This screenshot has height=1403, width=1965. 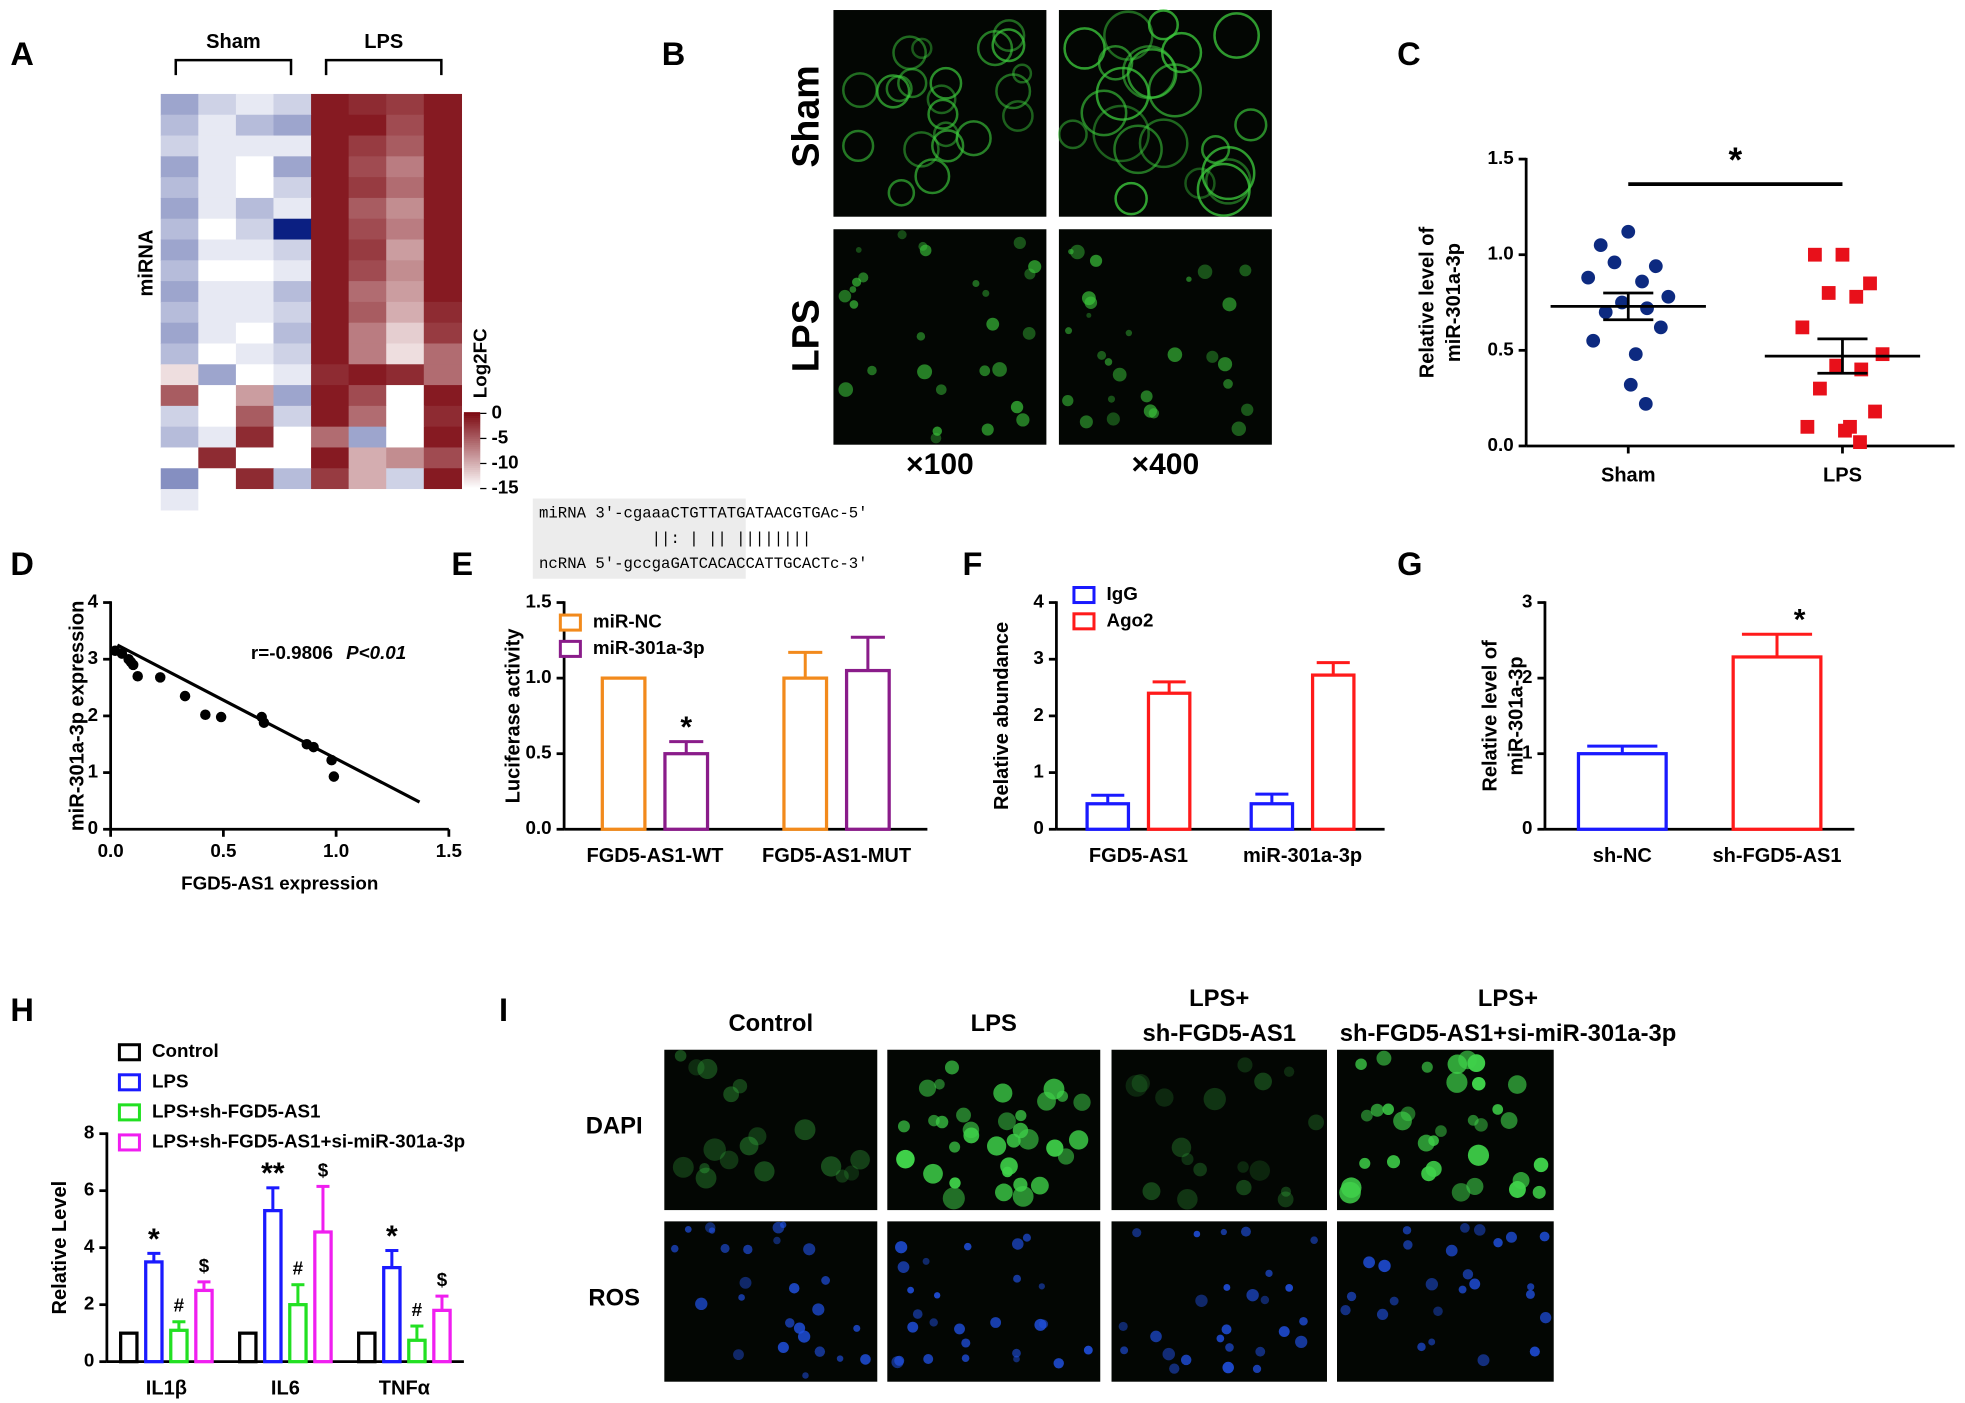 I want to click on legend-swatch, so click(x=570, y=622).